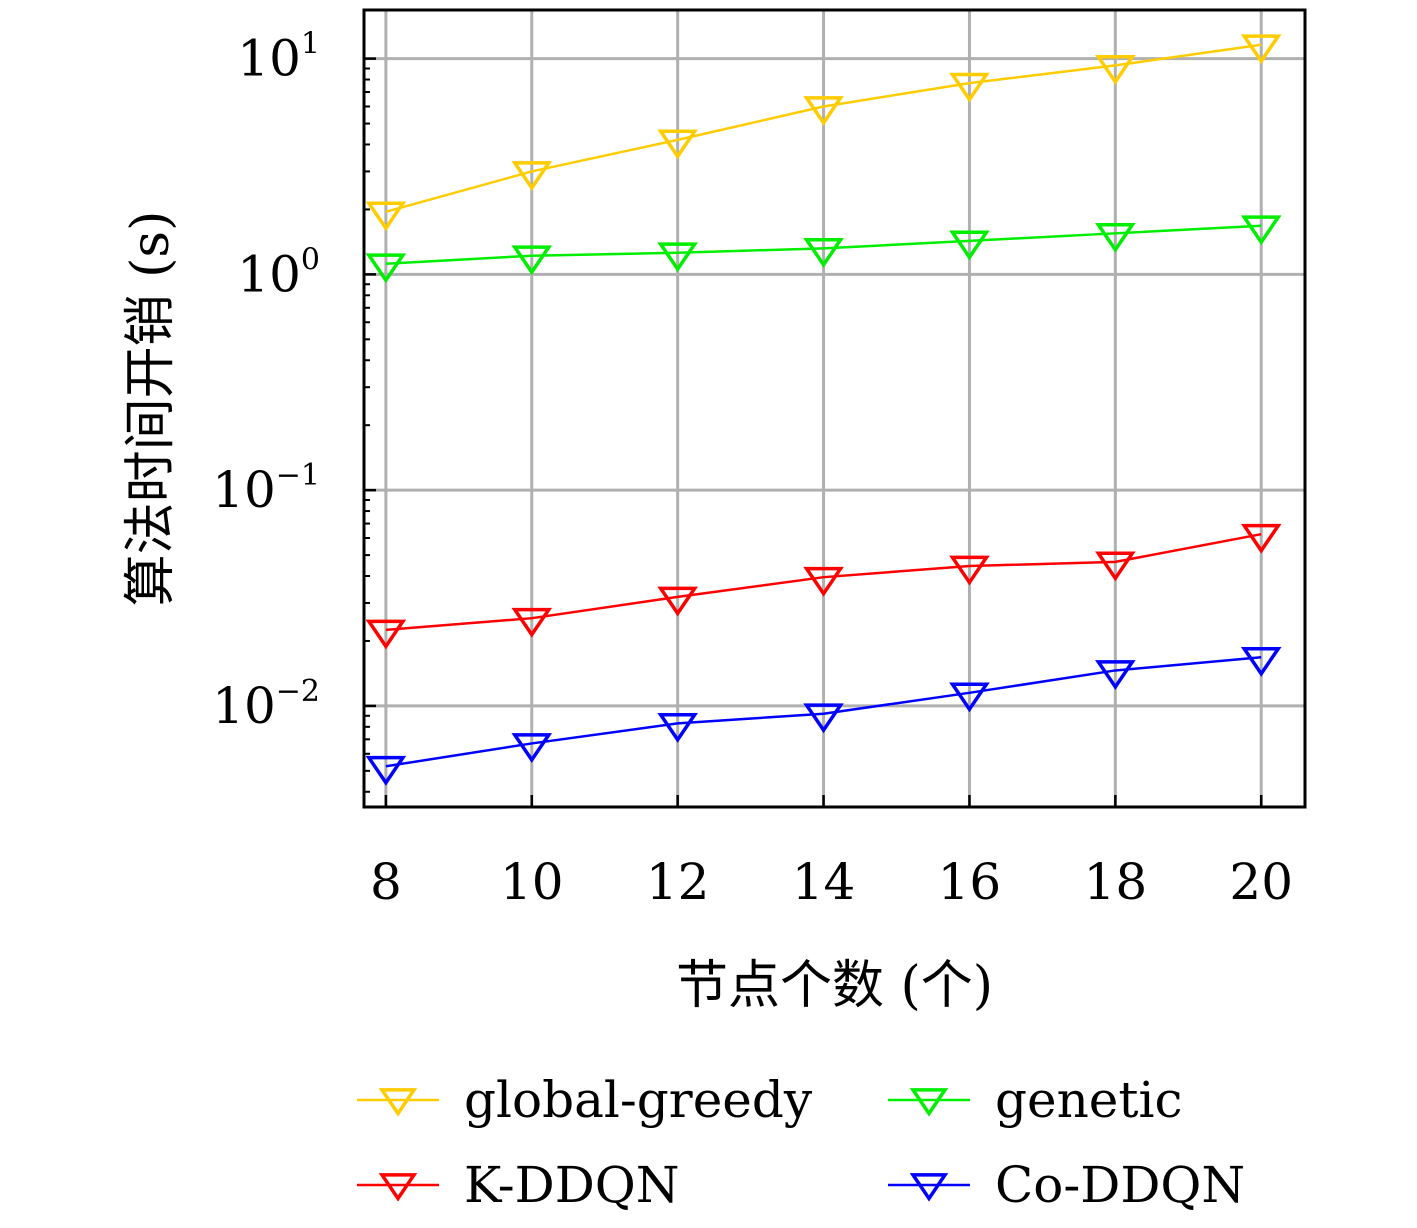 The image size is (1417, 1228). What do you see at coordinates (278, 272) in the screenshot?
I see `y-tick-label: 10⁰` at bounding box center [278, 272].